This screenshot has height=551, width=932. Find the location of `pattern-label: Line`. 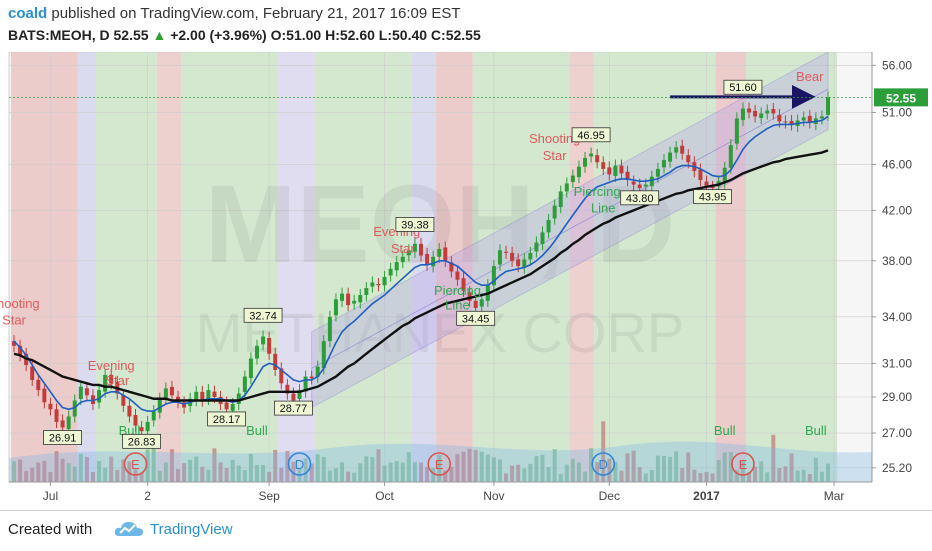

pattern-label: Line is located at coordinates (603, 208).